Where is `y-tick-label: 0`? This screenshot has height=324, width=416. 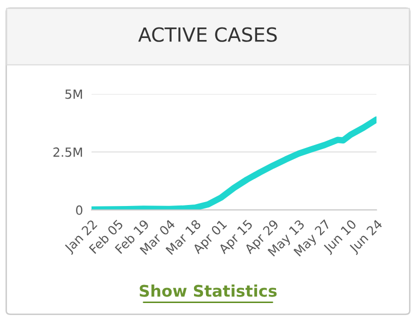
y-tick-label: 0 is located at coordinates (79, 210).